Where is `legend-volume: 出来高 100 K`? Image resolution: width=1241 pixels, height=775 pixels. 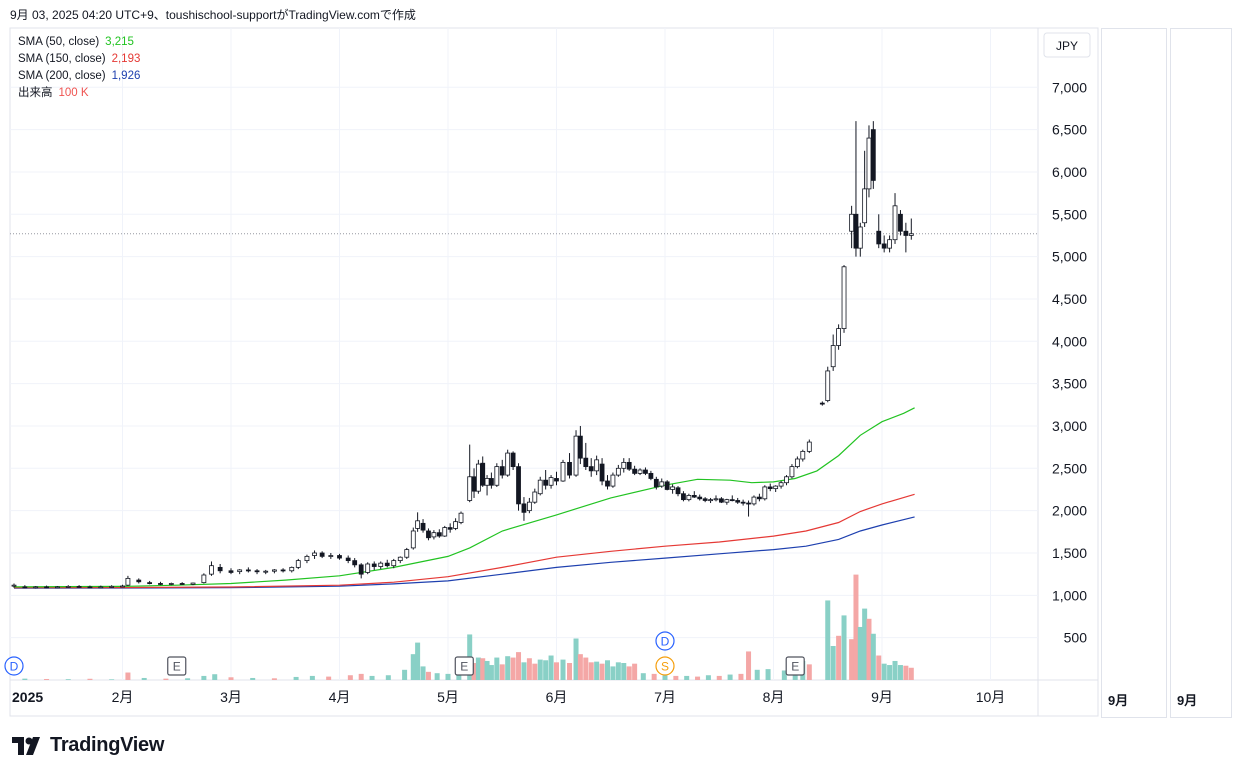 legend-volume: 出来高 100 K is located at coordinates (53, 93).